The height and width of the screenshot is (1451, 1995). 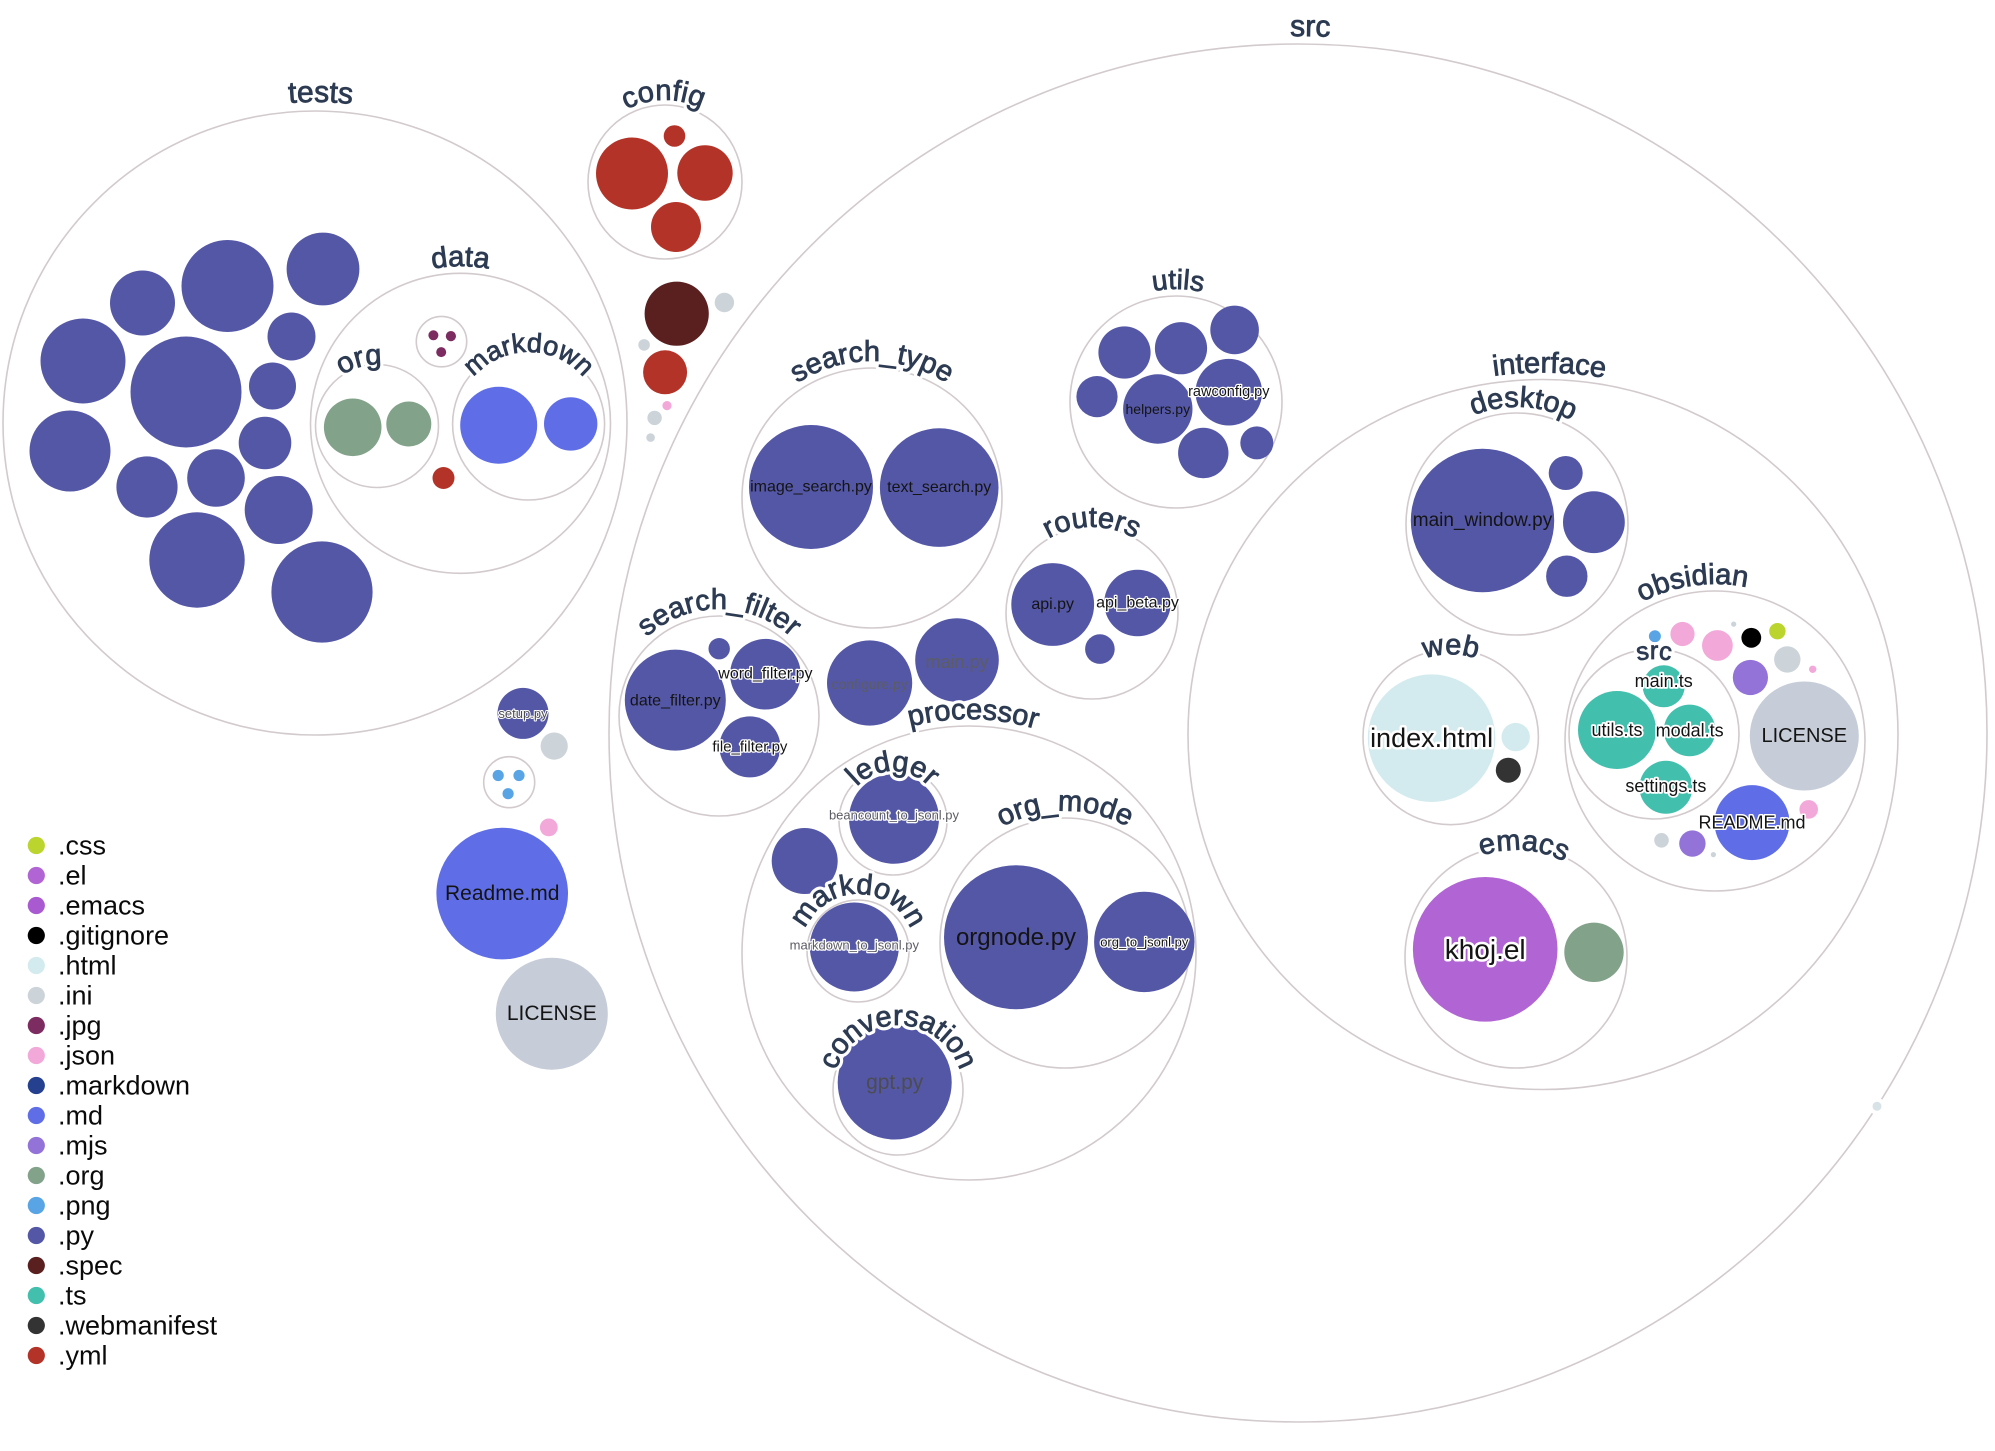 I want to click on svg-text: processor, so click(x=973, y=715).